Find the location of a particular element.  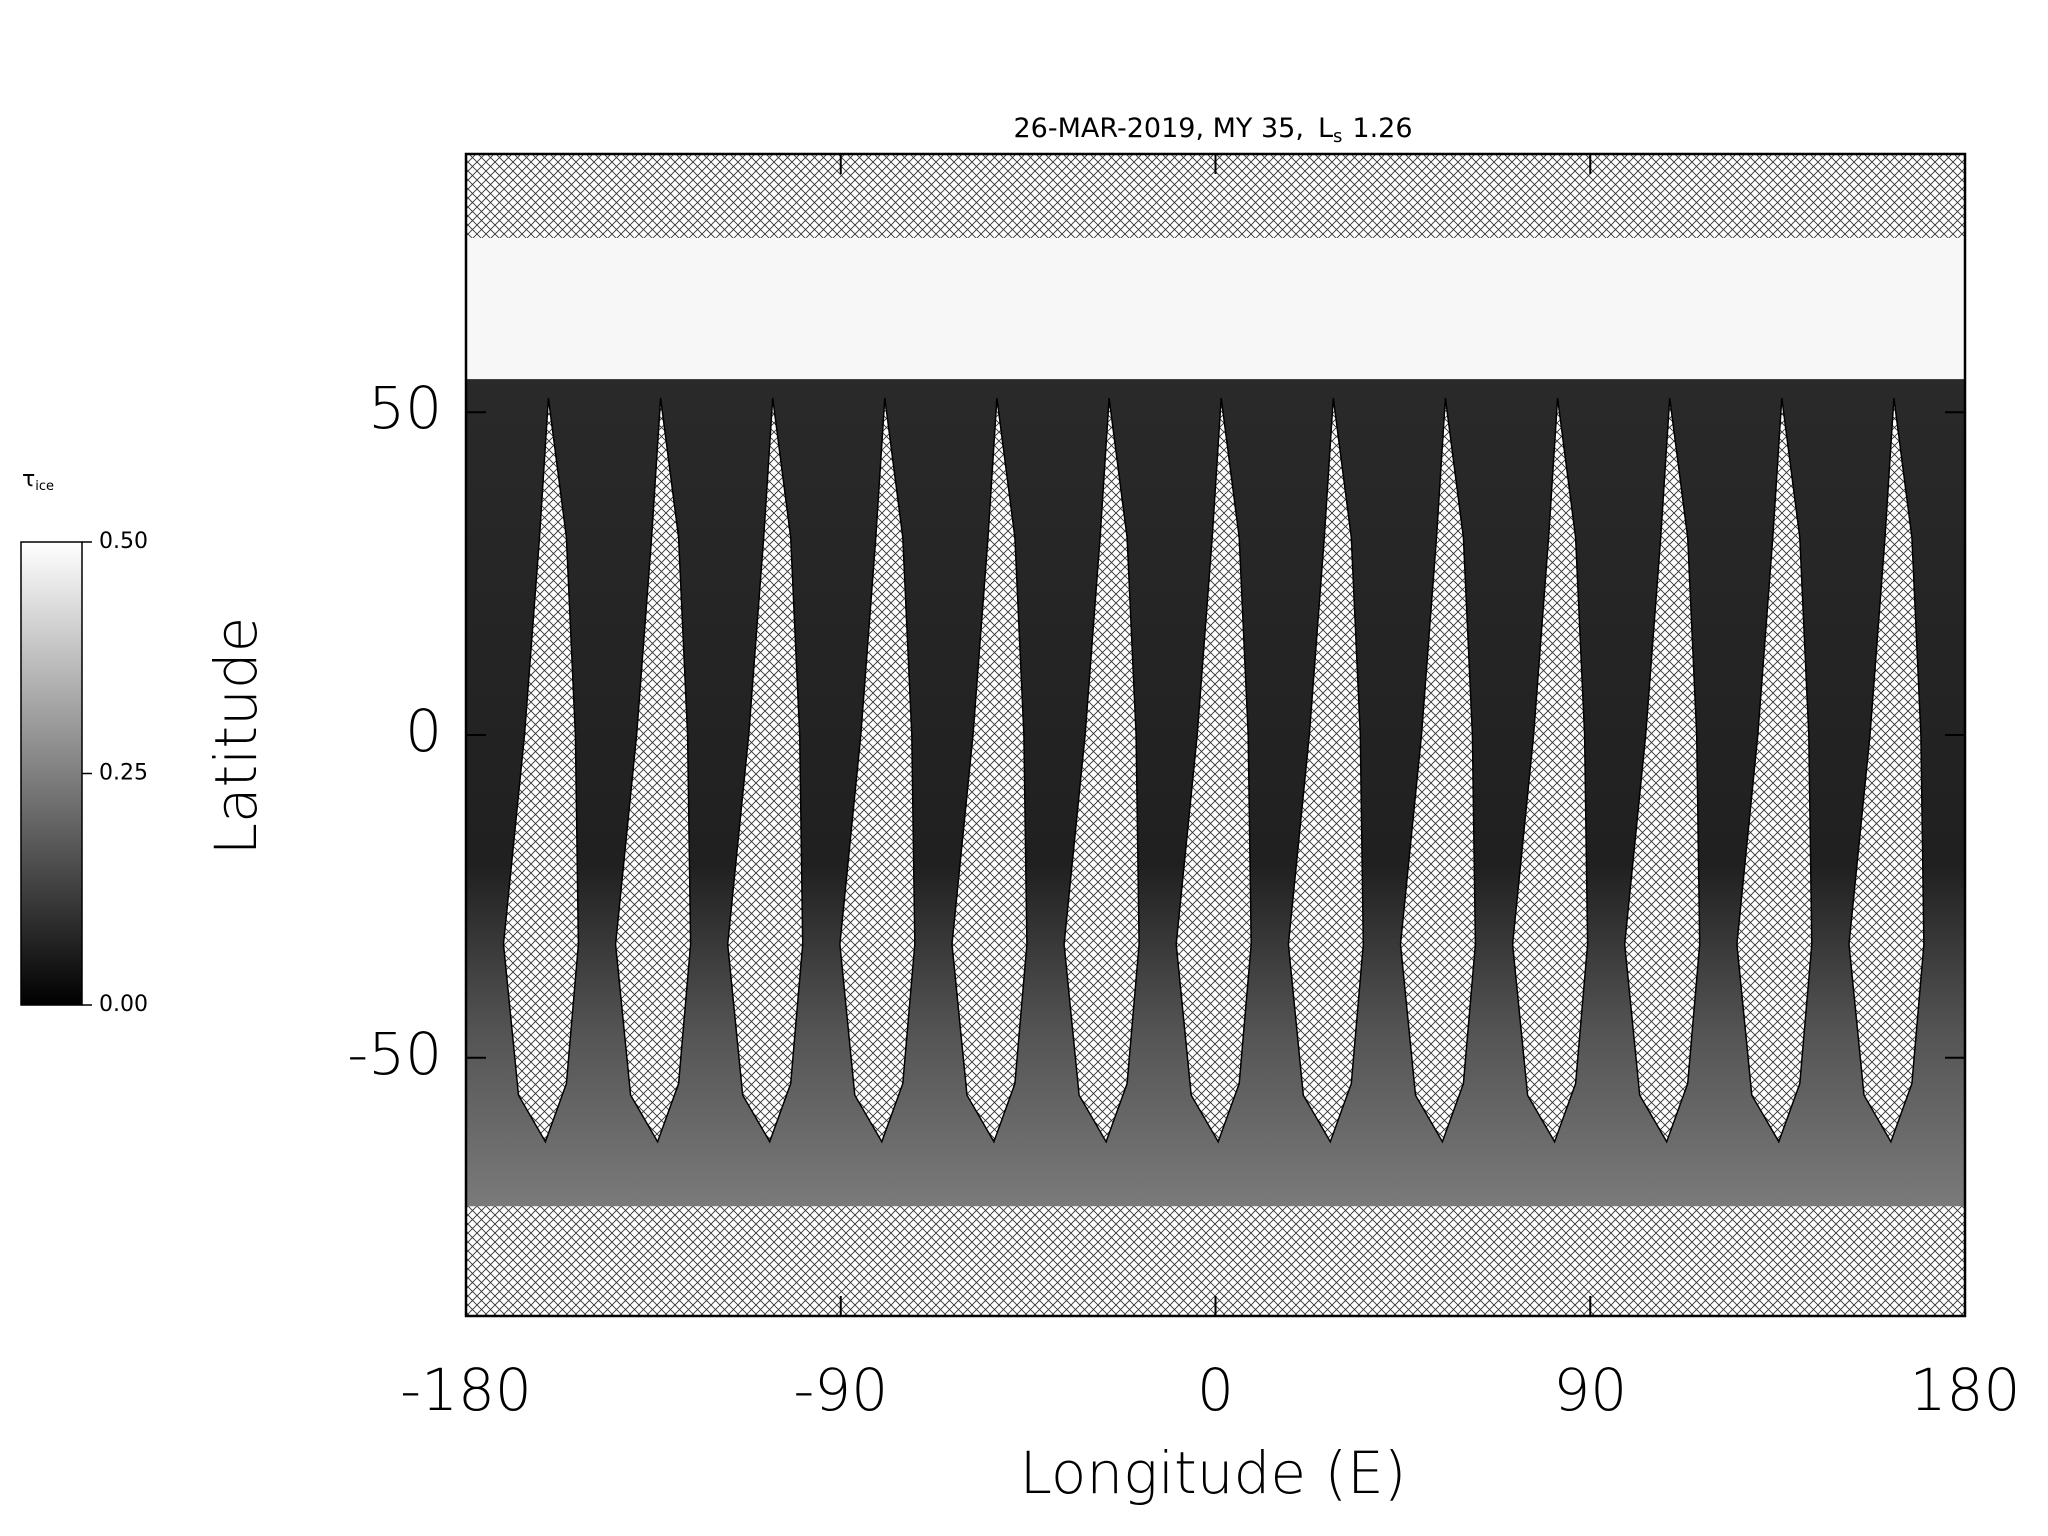

x-tick-label: -180 is located at coordinates (466, 1390).